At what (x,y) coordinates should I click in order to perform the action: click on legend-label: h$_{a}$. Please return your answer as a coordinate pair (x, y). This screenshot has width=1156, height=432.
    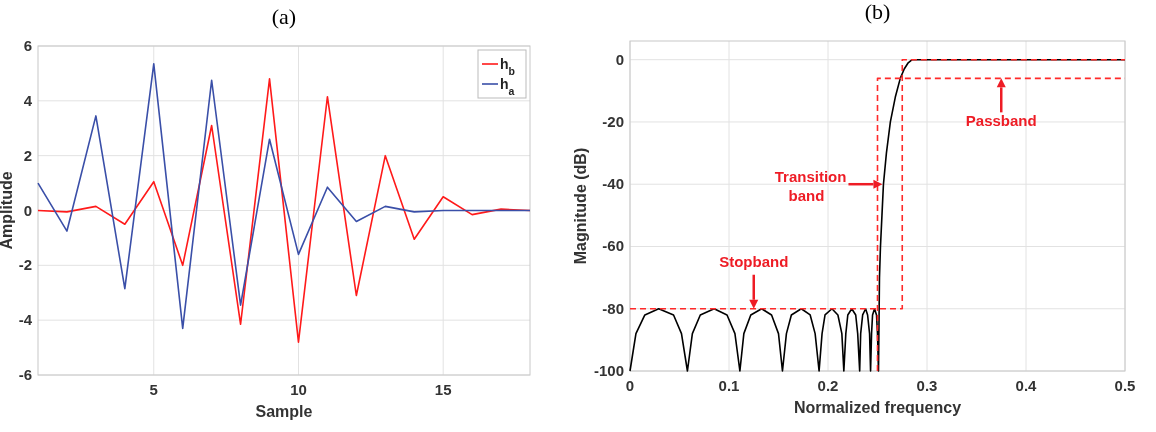
    Looking at the image, I should click on (507, 86).